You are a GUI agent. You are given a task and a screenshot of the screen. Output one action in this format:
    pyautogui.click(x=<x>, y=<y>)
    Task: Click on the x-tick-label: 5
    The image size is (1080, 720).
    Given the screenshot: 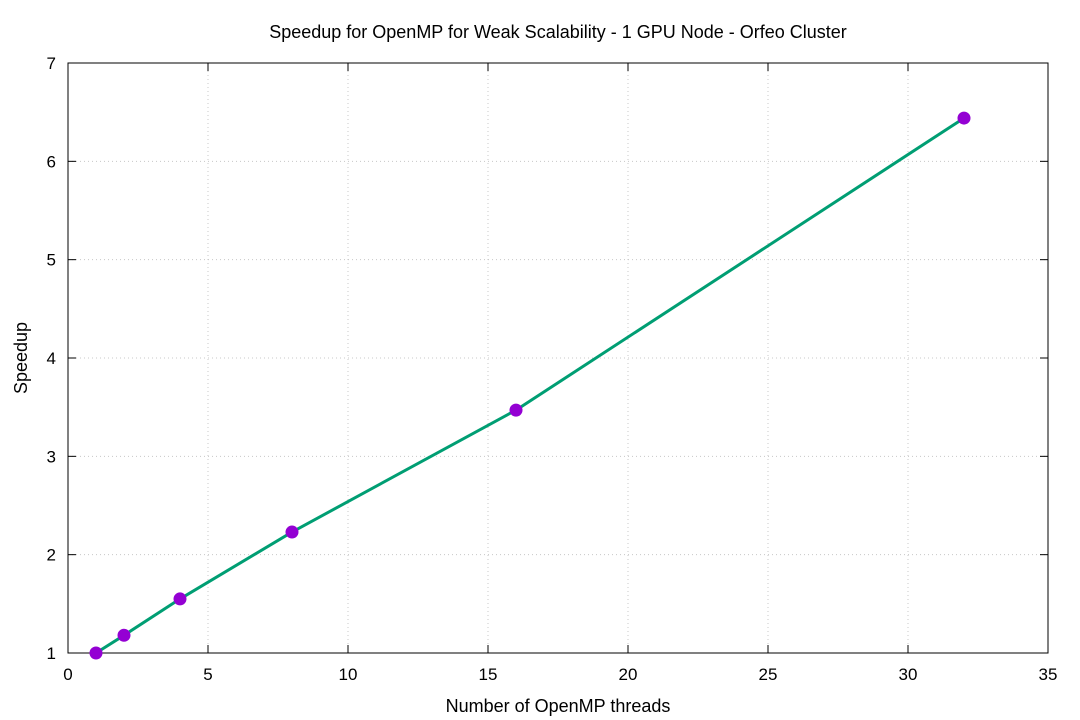 What is the action you would take?
    pyautogui.click(x=207, y=674)
    